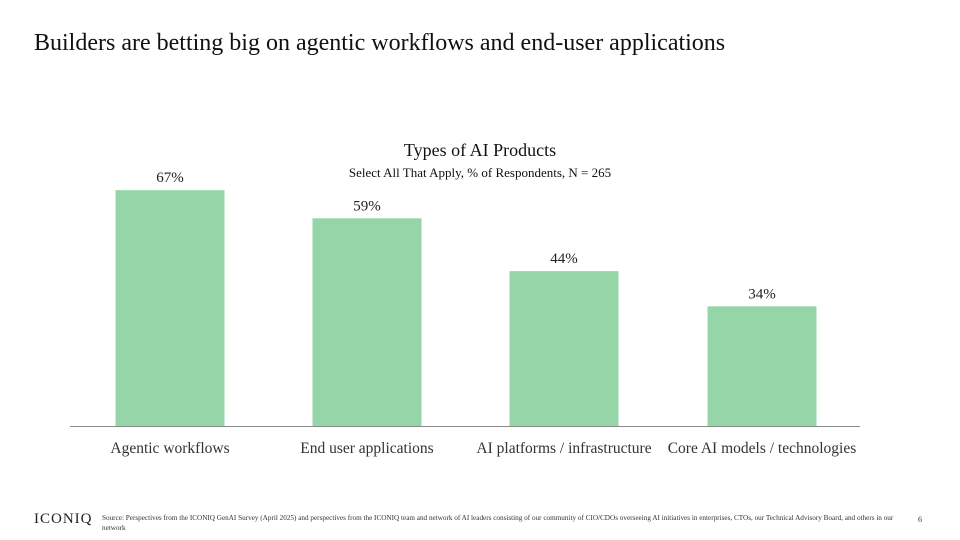  What do you see at coordinates (170, 178) in the screenshot?
I see `data-label: 67%` at bounding box center [170, 178].